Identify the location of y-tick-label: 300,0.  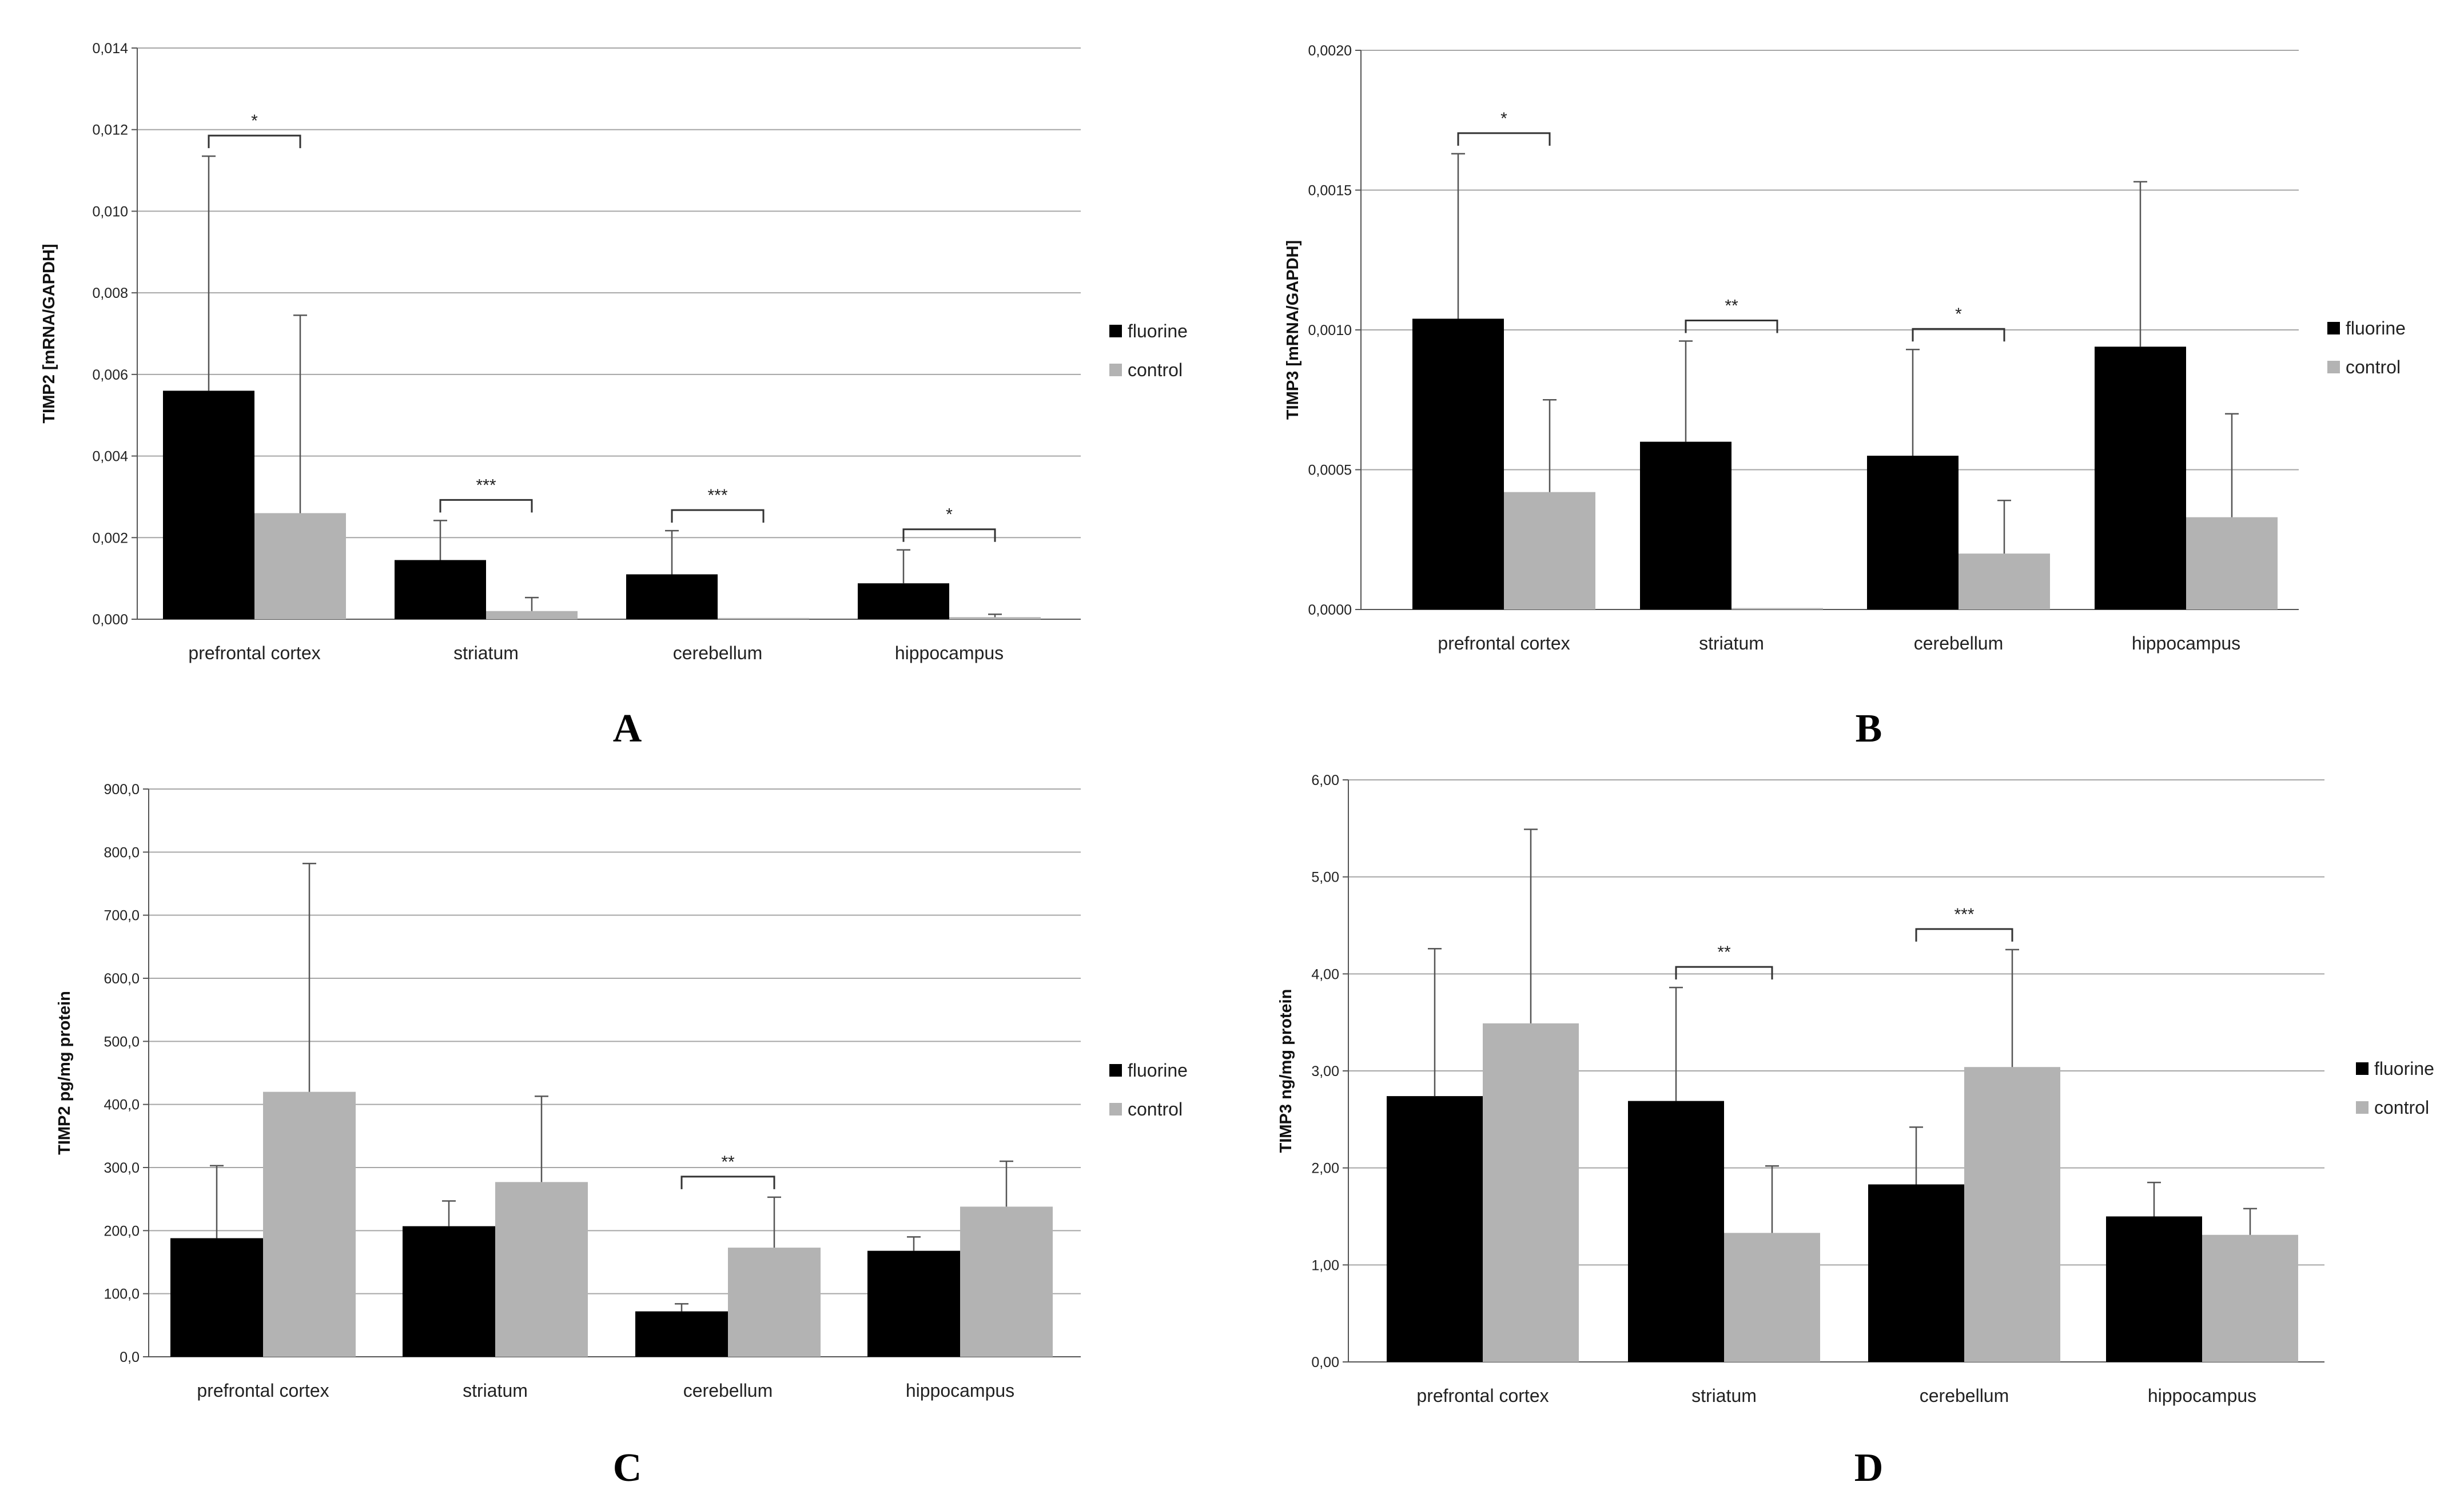
(122, 1168).